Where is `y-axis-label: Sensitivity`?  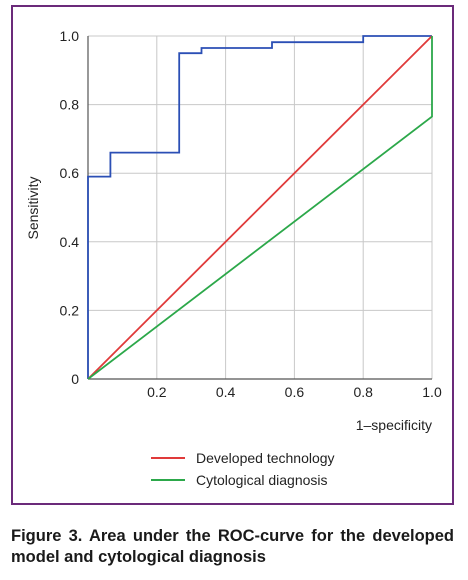 y-axis-label: Sensitivity is located at coordinates (33, 207).